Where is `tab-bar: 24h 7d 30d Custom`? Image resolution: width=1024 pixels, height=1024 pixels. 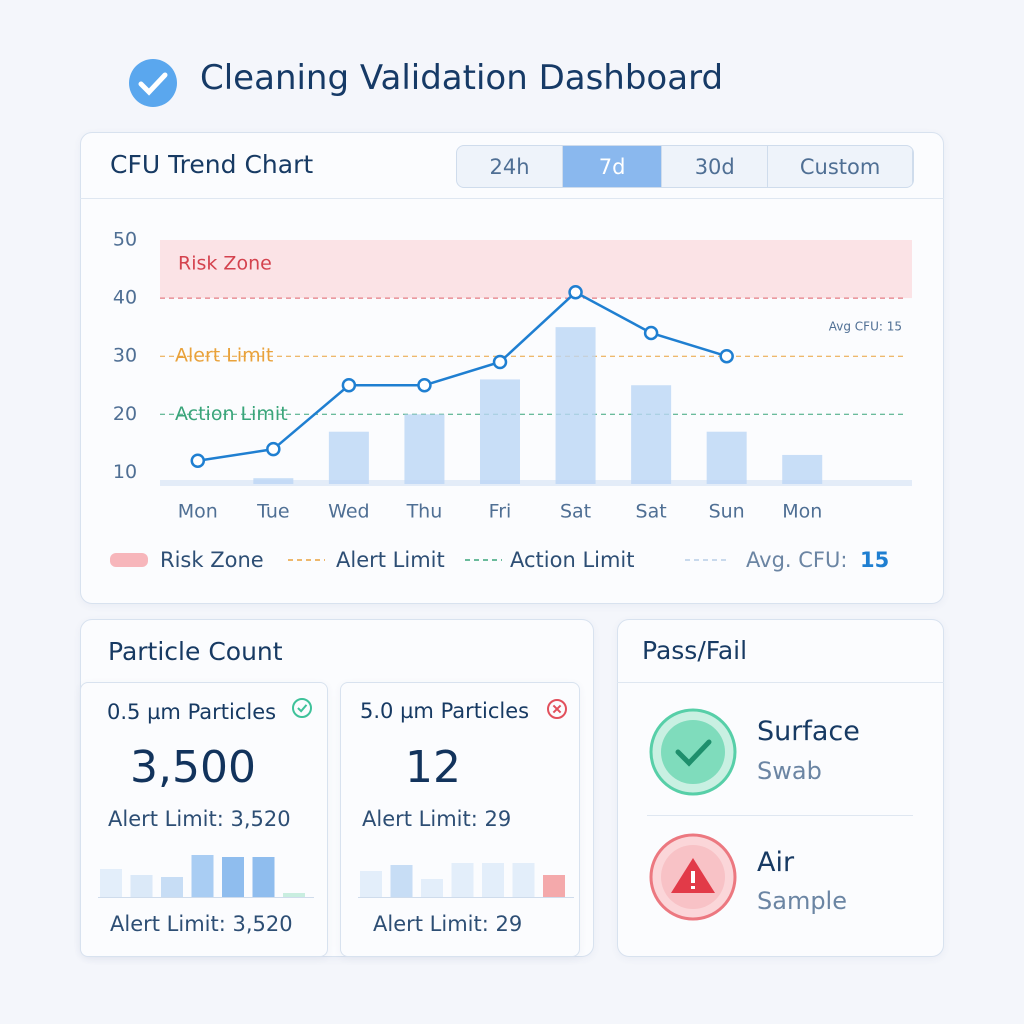
tab-bar: 24h 7d 30d Custom is located at coordinates (685, 166).